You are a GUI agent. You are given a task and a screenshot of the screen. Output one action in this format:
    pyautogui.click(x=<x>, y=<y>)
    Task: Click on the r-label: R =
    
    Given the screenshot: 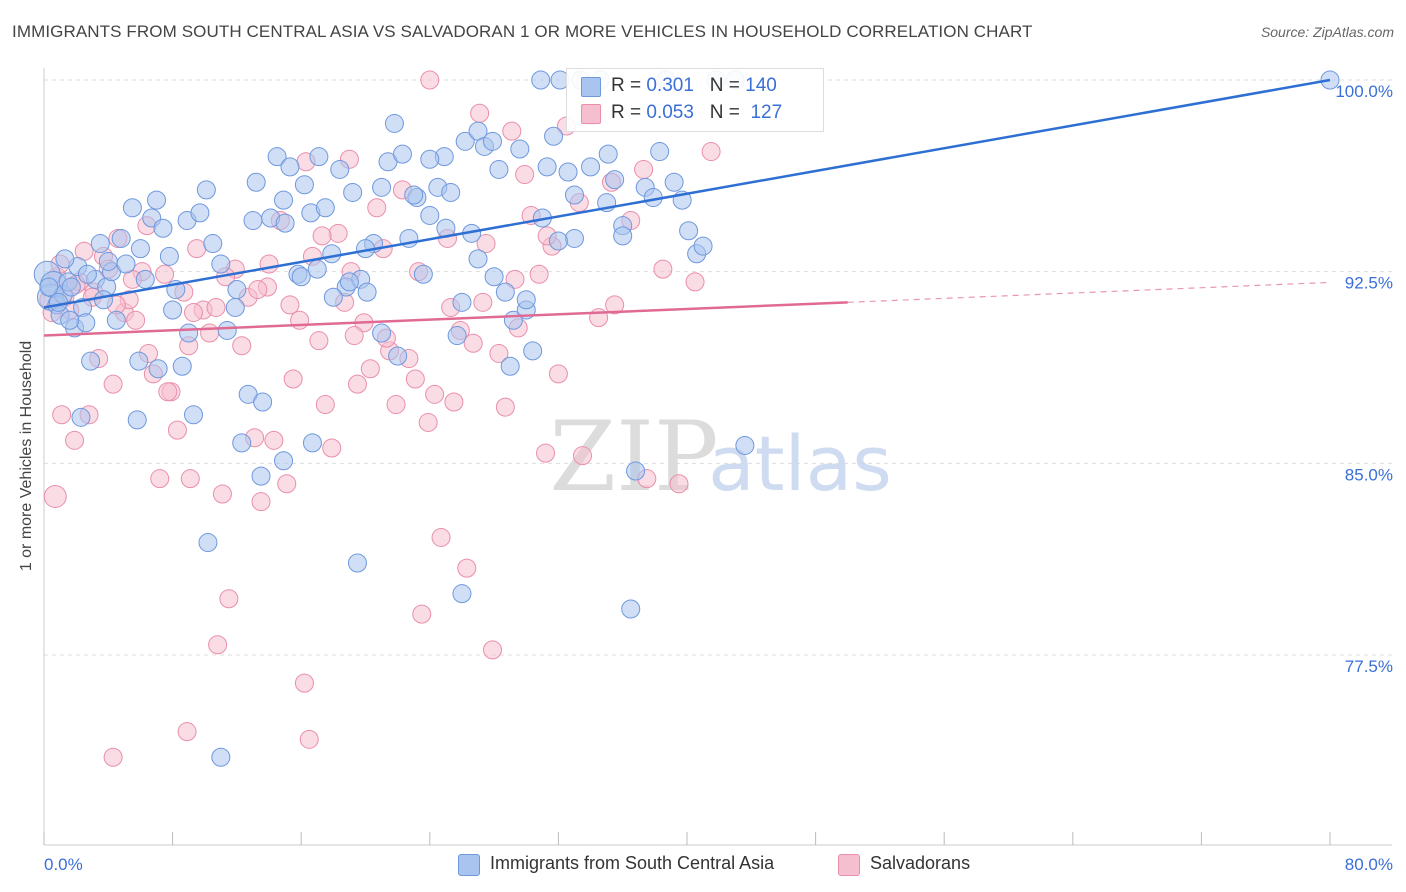 What is the action you would take?
    pyautogui.click(x=626, y=85)
    